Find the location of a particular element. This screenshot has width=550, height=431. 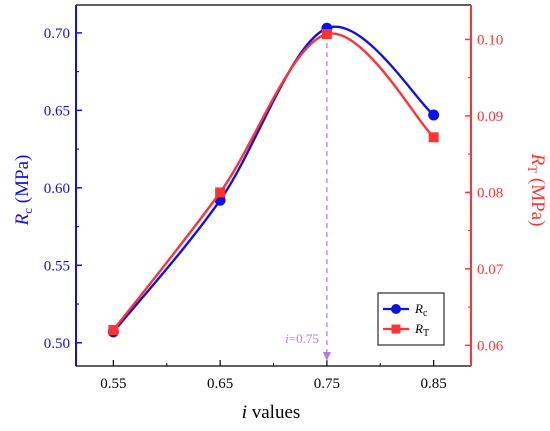

x-axis-label: i values is located at coordinates (271, 412).